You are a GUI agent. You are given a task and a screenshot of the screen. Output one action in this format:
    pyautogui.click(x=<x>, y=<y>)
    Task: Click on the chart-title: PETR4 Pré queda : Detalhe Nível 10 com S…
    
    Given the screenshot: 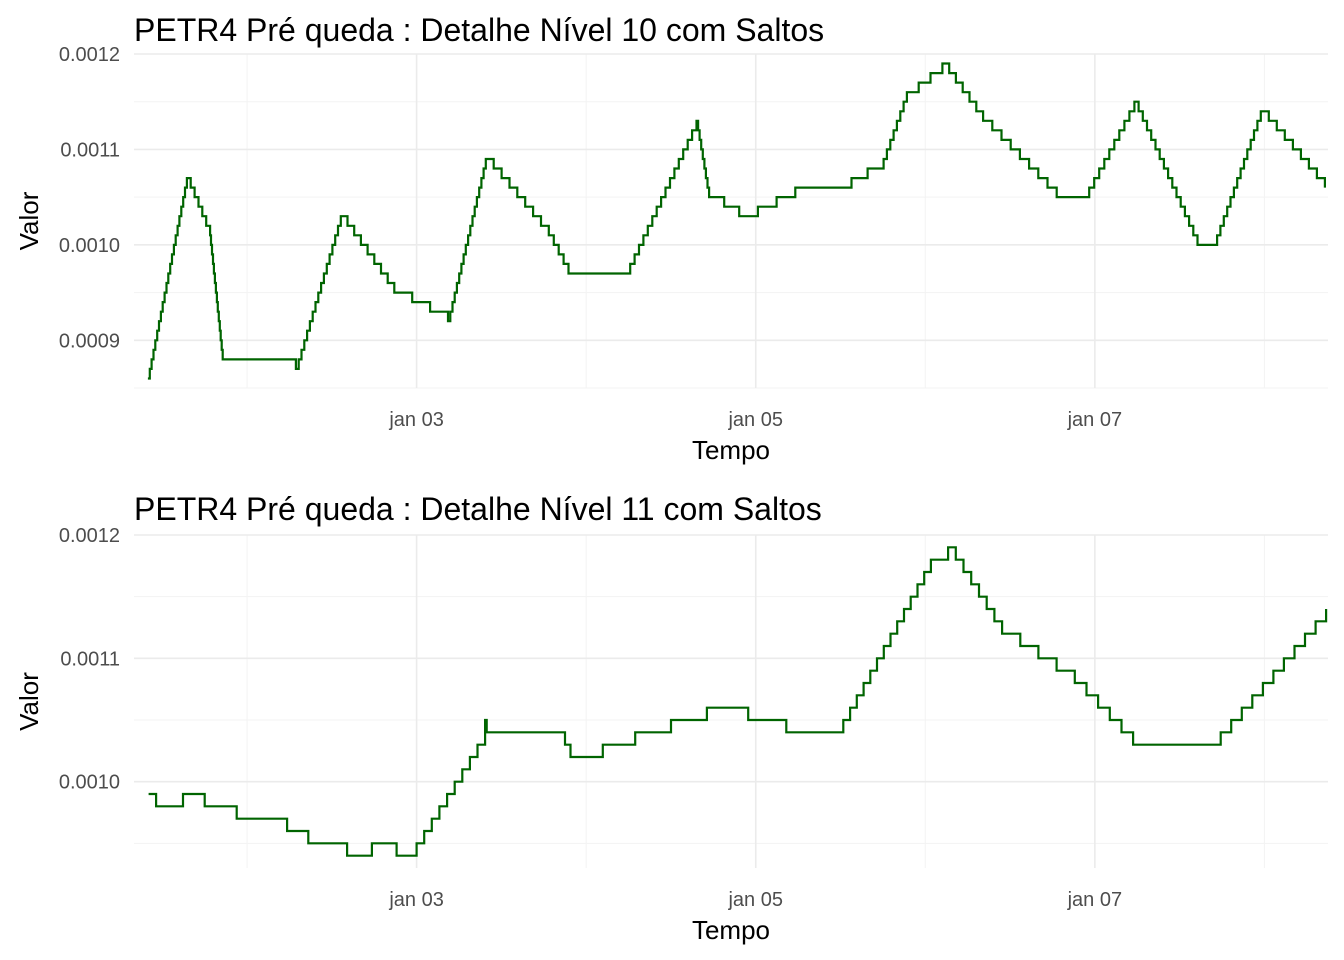 What is the action you would take?
    pyautogui.click(x=479, y=30)
    